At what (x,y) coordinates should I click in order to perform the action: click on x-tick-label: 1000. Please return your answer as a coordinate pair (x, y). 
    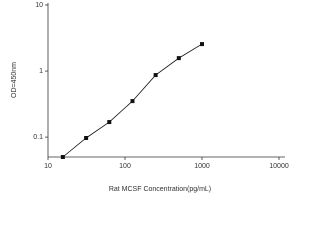
    Looking at the image, I should click on (202, 166).